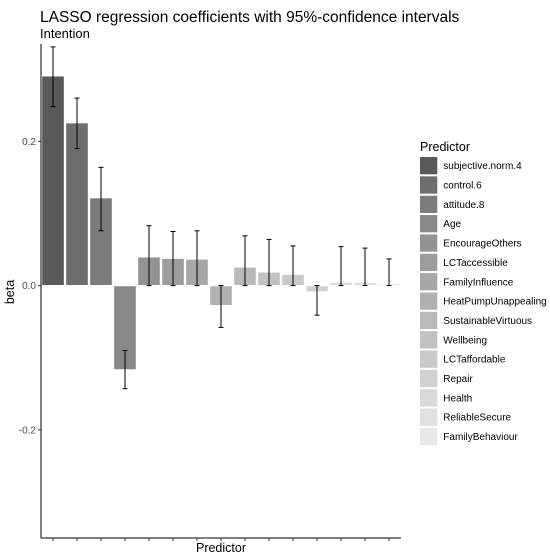 The width and height of the screenshot is (550, 556). Describe the element at coordinates (53, 77) in the screenshot. I see `error-bar-subjective.norm.4` at that location.